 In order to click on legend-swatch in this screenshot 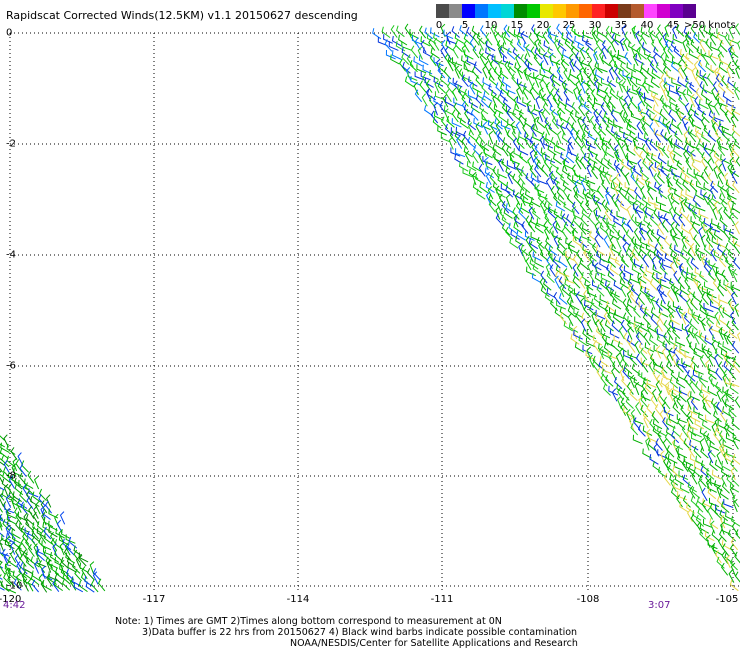, I will do `click(611, 11)`.